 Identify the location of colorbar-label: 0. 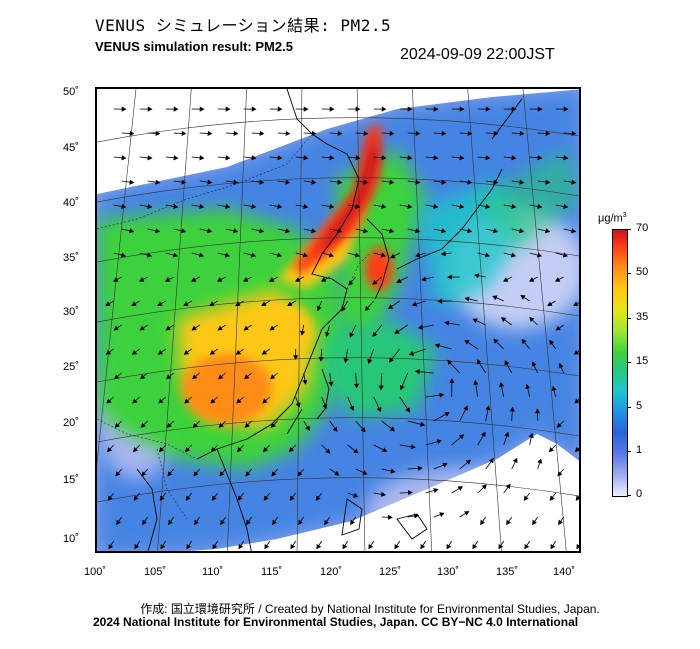
(639, 494).